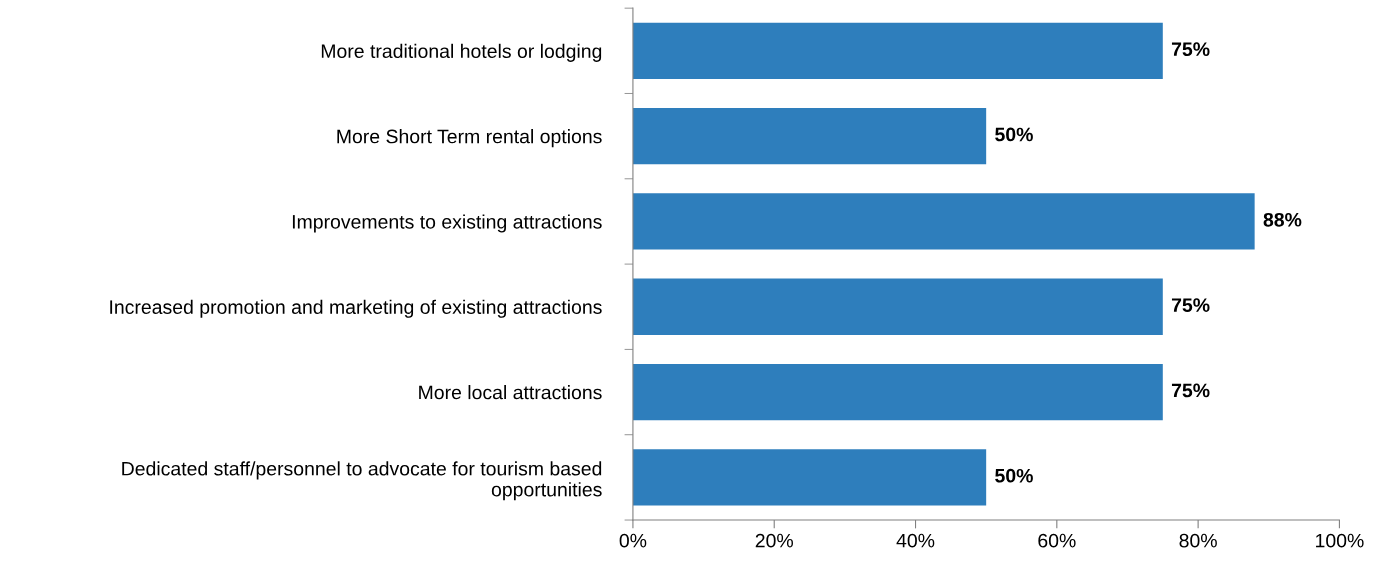 Image resolution: width=1388 pixels, height=583 pixels. What do you see at coordinates (362, 481) in the screenshot?
I see `y-tick-label: Dedicated staff/personnel to advocate for tourism based opportunities` at bounding box center [362, 481].